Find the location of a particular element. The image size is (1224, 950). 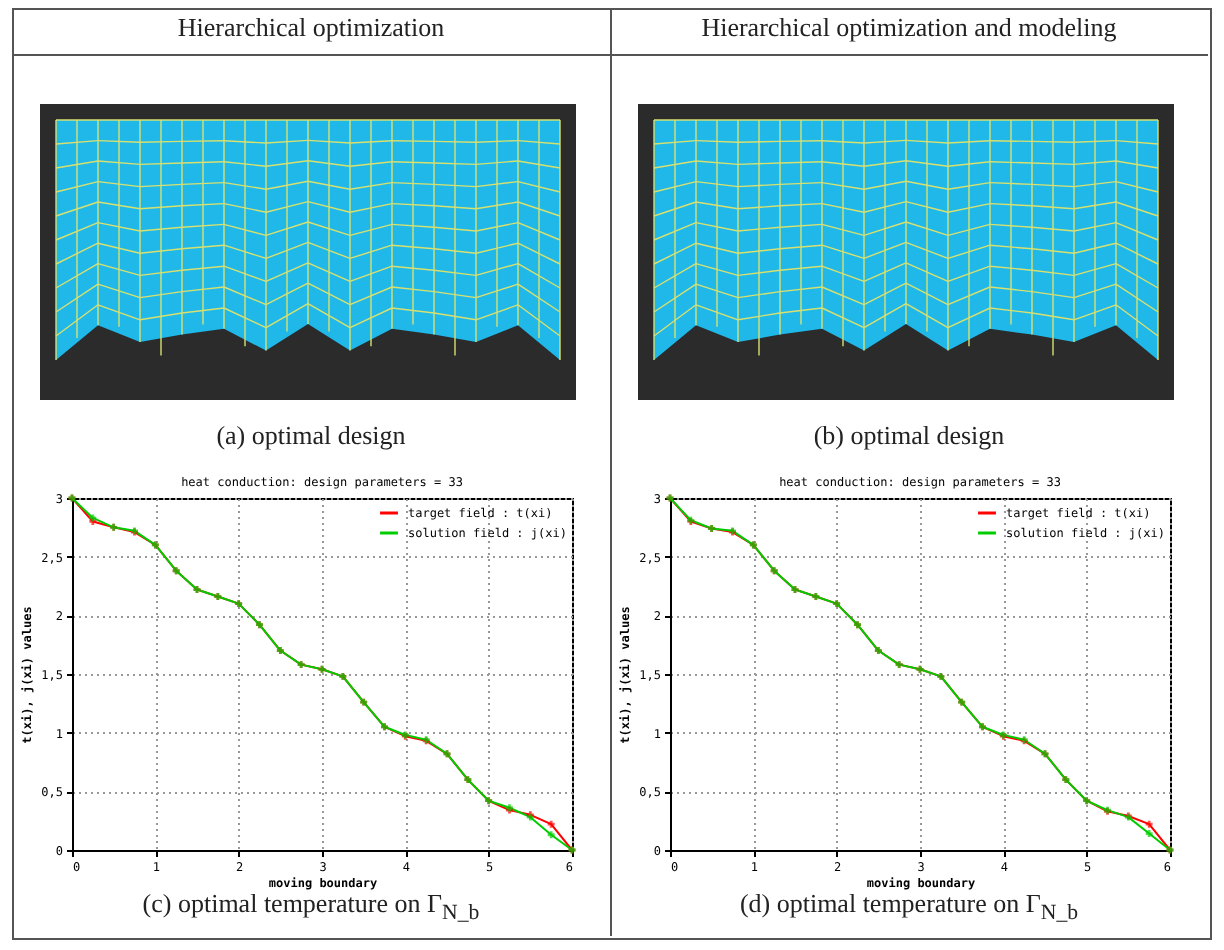

text: (b) optimal design is located at coordinates (909, 436).